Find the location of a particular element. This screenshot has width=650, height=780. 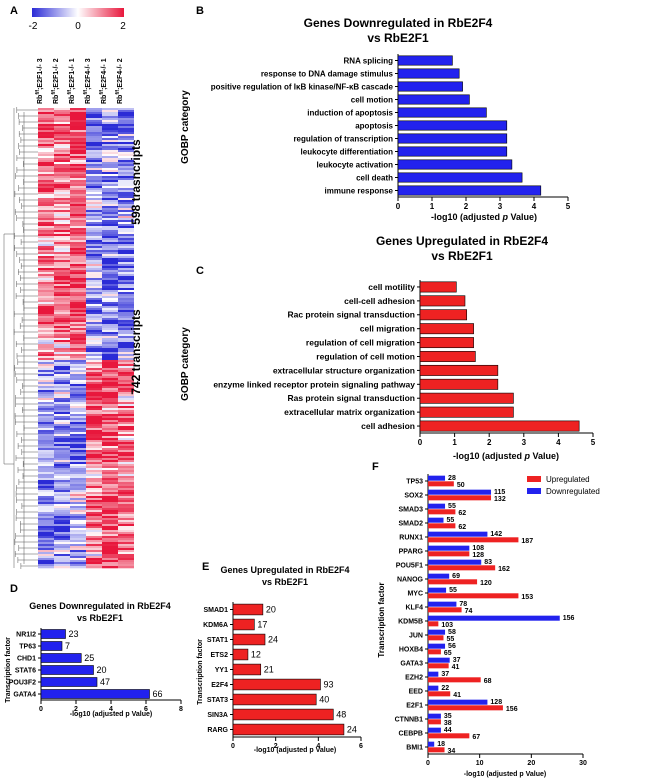

chart-e-title-line1: Genes Upregulated in RbE2F4 is located at coordinates (284, 570).